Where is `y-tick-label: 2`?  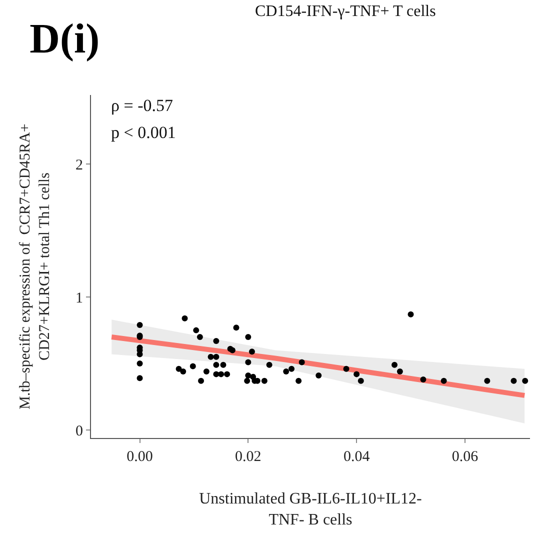
y-tick-label: 2 is located at coordinates (79, 165).